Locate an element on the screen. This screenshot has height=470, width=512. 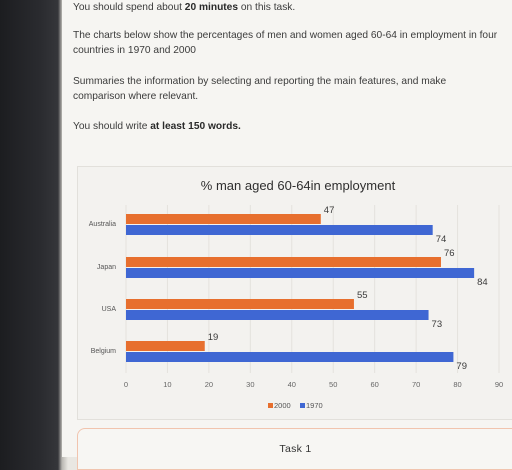
legend-label-2000: 2000 is located at coordinates (282, 405).